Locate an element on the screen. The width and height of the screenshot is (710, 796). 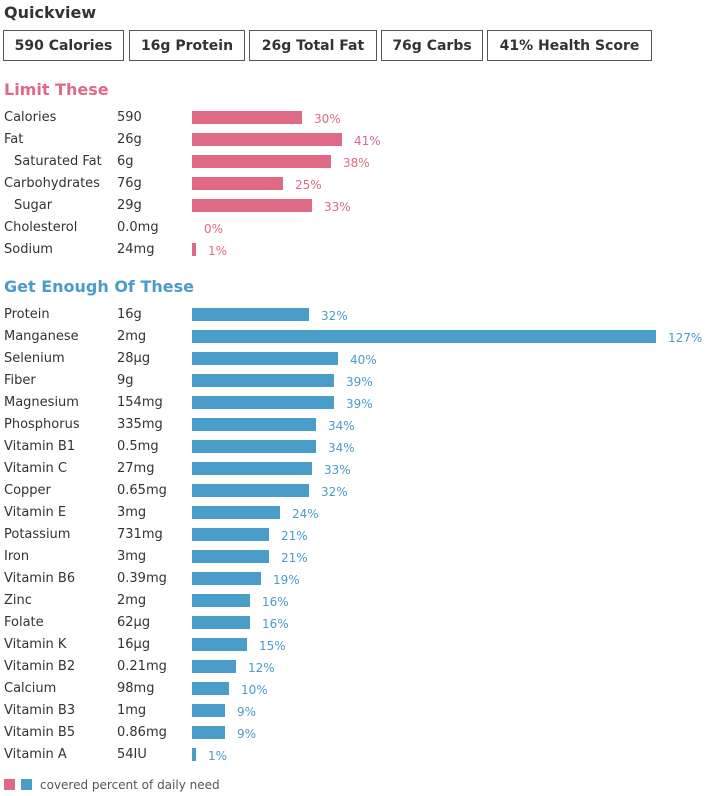
nutrient-label: Sugar is located at coordinates (33, 205).